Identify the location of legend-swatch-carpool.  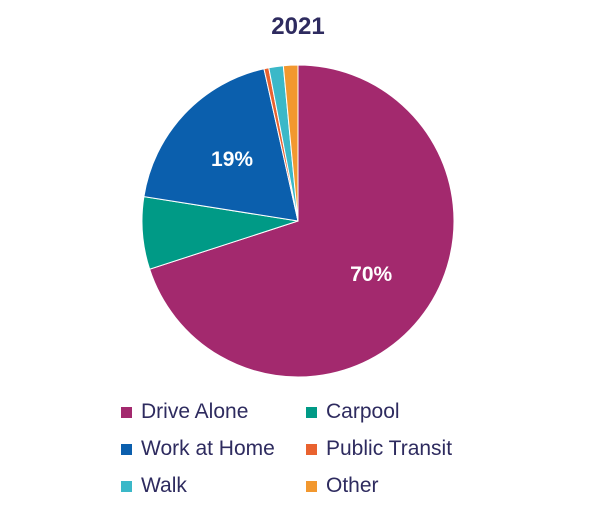
(311, 412).